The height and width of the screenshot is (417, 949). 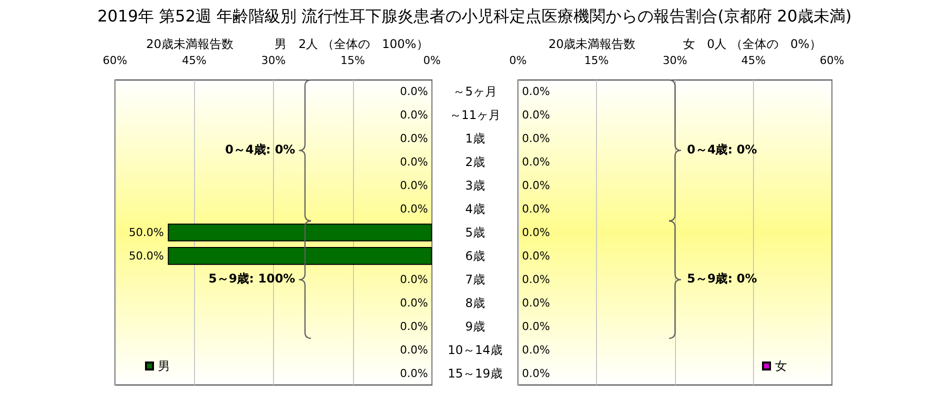 What do you see at coordinates (475, 373) in the screenshot?
I see `y-tick-label: 15～19歳` at bounding box center [475, 373].